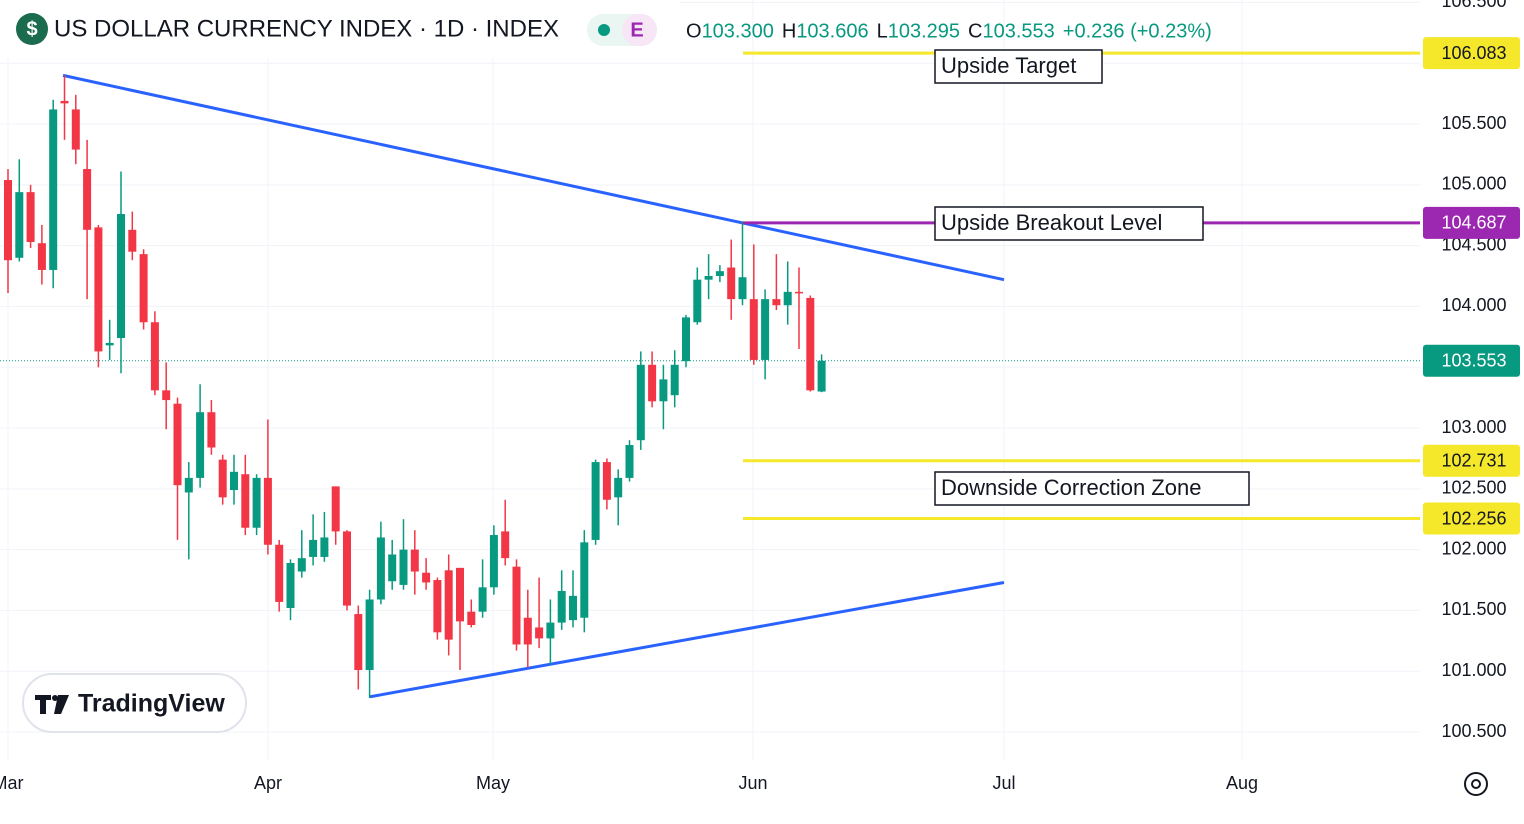 This screenshot has width=1524, height=824. Describe the element at coordinates (924, 31) in the screenshot. I see `ohlc-value: 103.295` at that location.